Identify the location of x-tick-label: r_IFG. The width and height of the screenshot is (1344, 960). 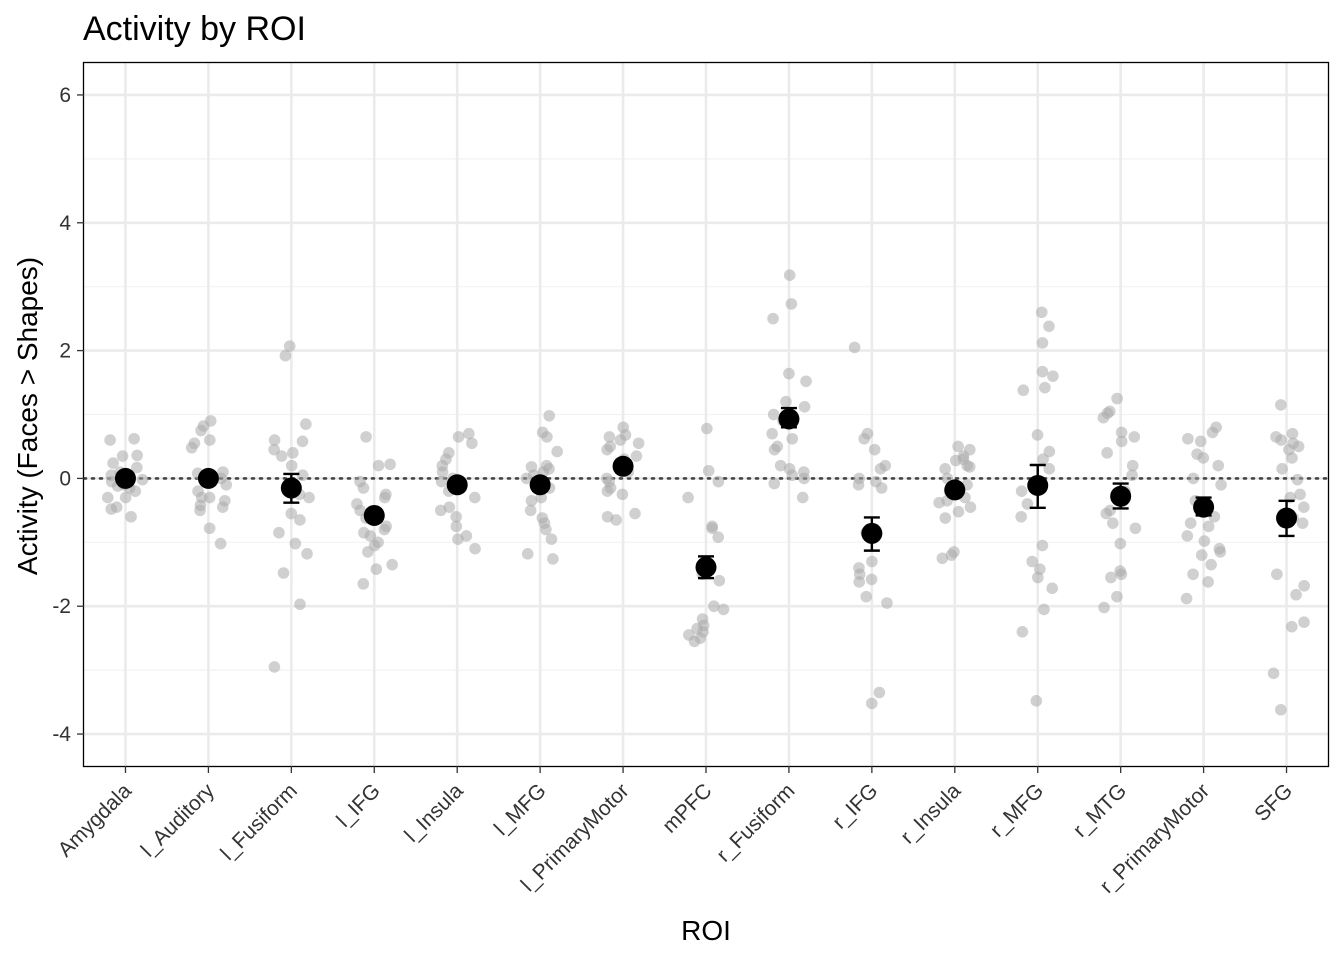
(855, 806).